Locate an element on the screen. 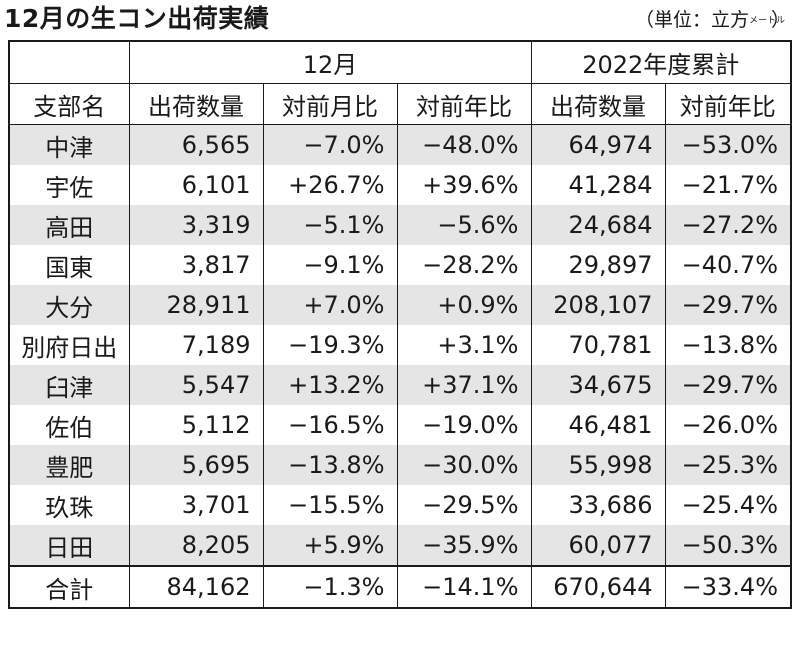 The width and height of the screenshot is (800, 663). table-row: 佐伯 5,112 −16.5% −19.0% 46,481 −26.0% is located at coordinates (400, 425).